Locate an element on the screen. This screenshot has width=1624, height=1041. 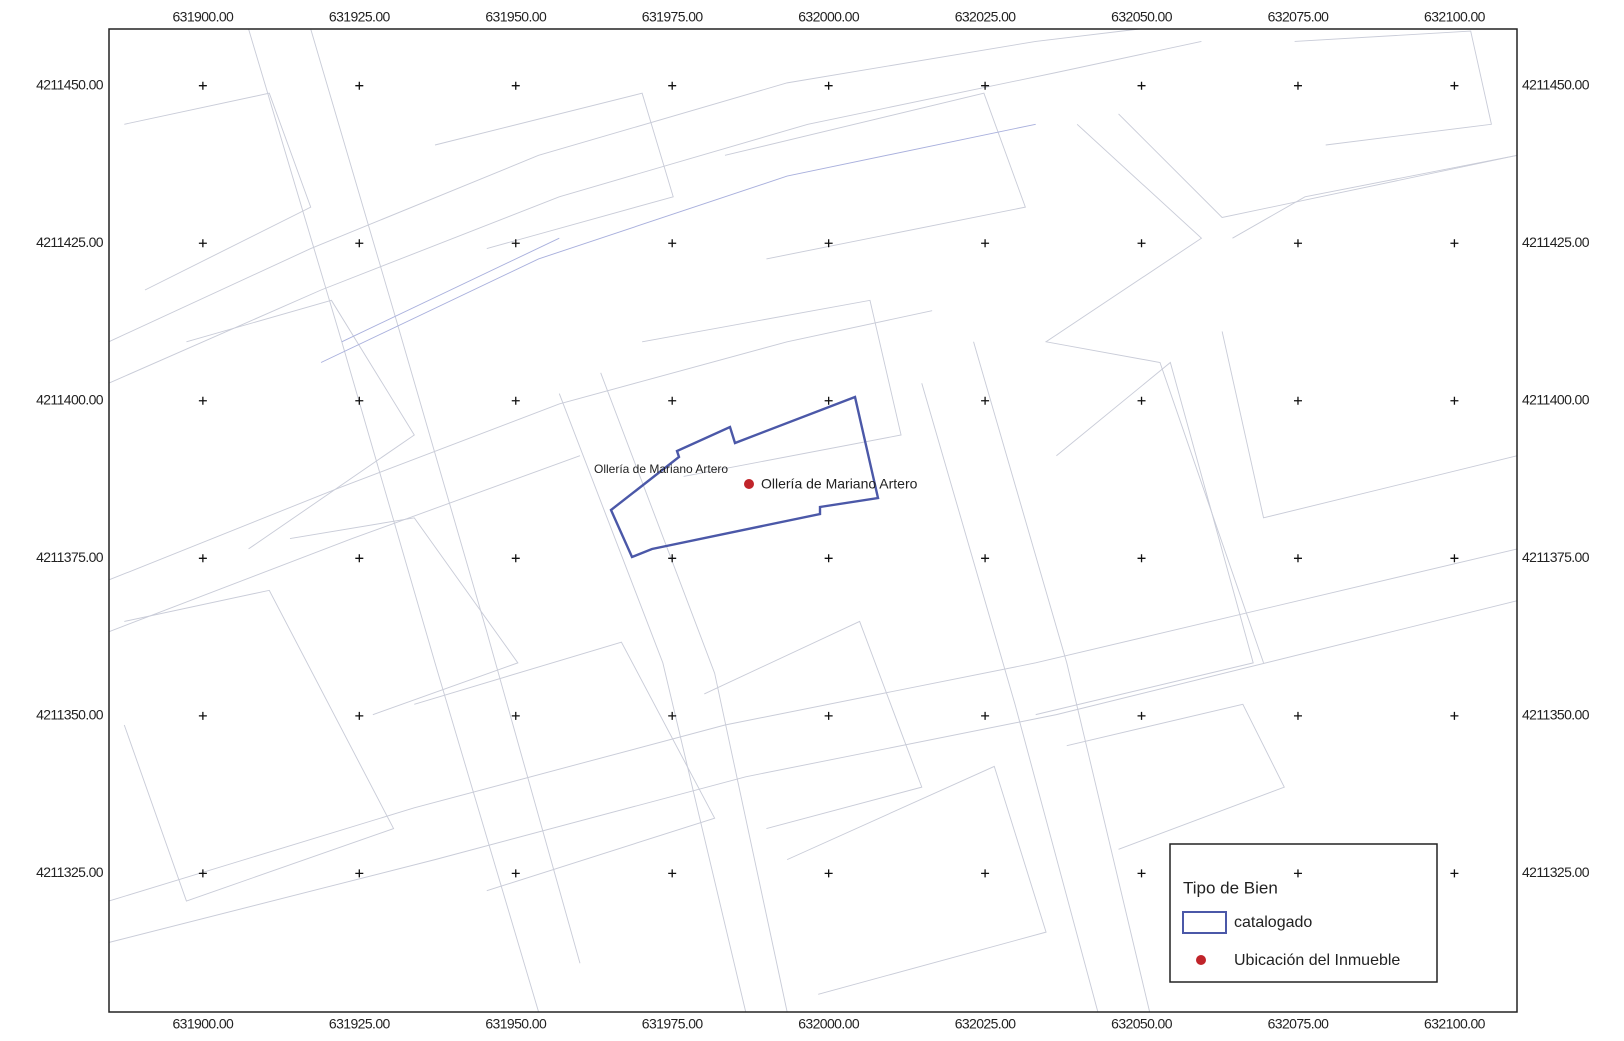
x-tick-label-top: 631950.00 is located at coordinates (516, 17).